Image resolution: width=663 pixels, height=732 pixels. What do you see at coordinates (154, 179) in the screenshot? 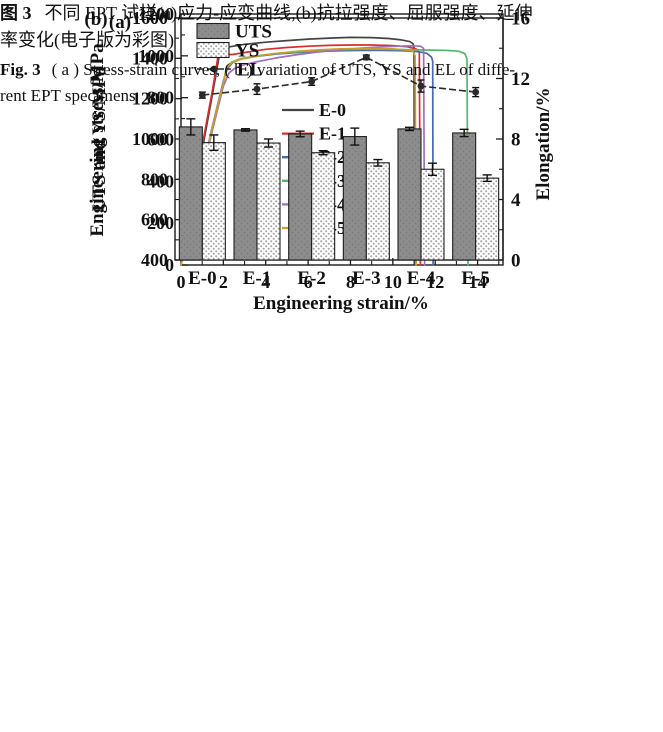
I see `left-tick-label: 800` at bounding box center [154, 179].